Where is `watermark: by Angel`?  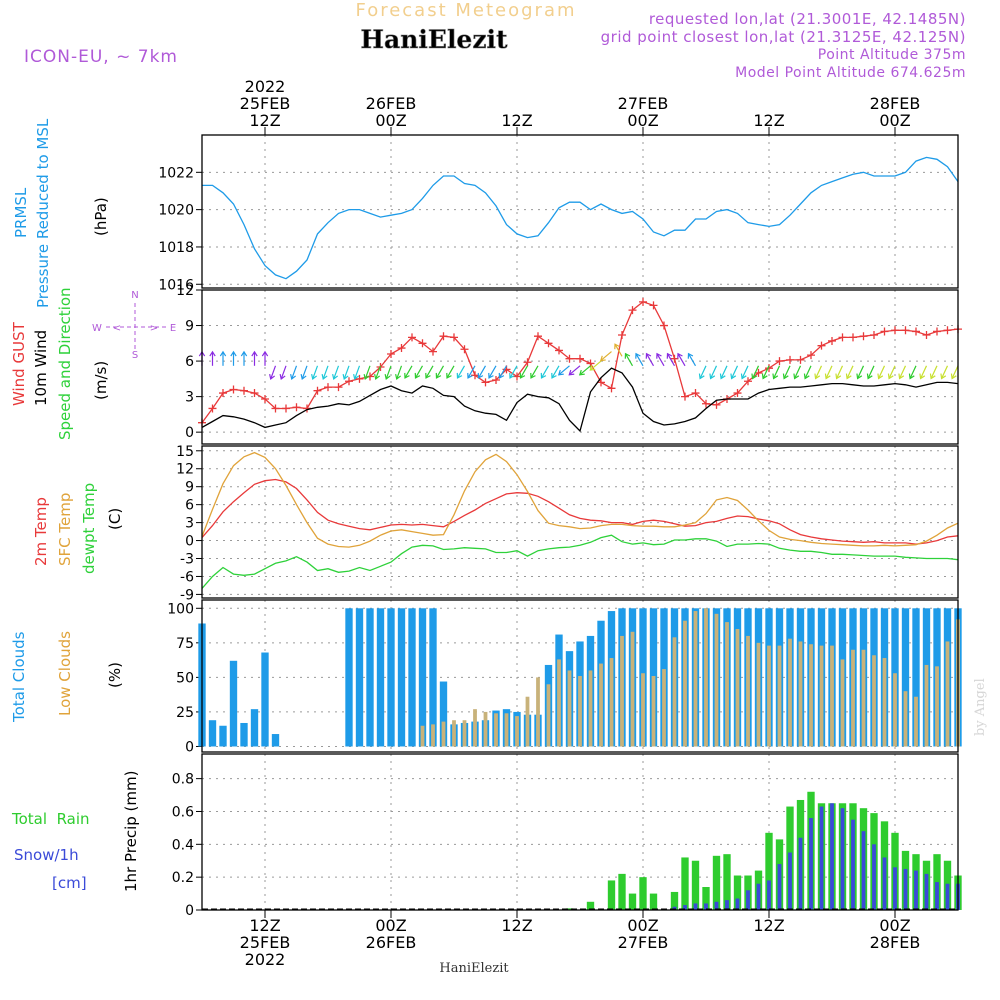 watermark: by Angel is located at coordinates (980, 707).